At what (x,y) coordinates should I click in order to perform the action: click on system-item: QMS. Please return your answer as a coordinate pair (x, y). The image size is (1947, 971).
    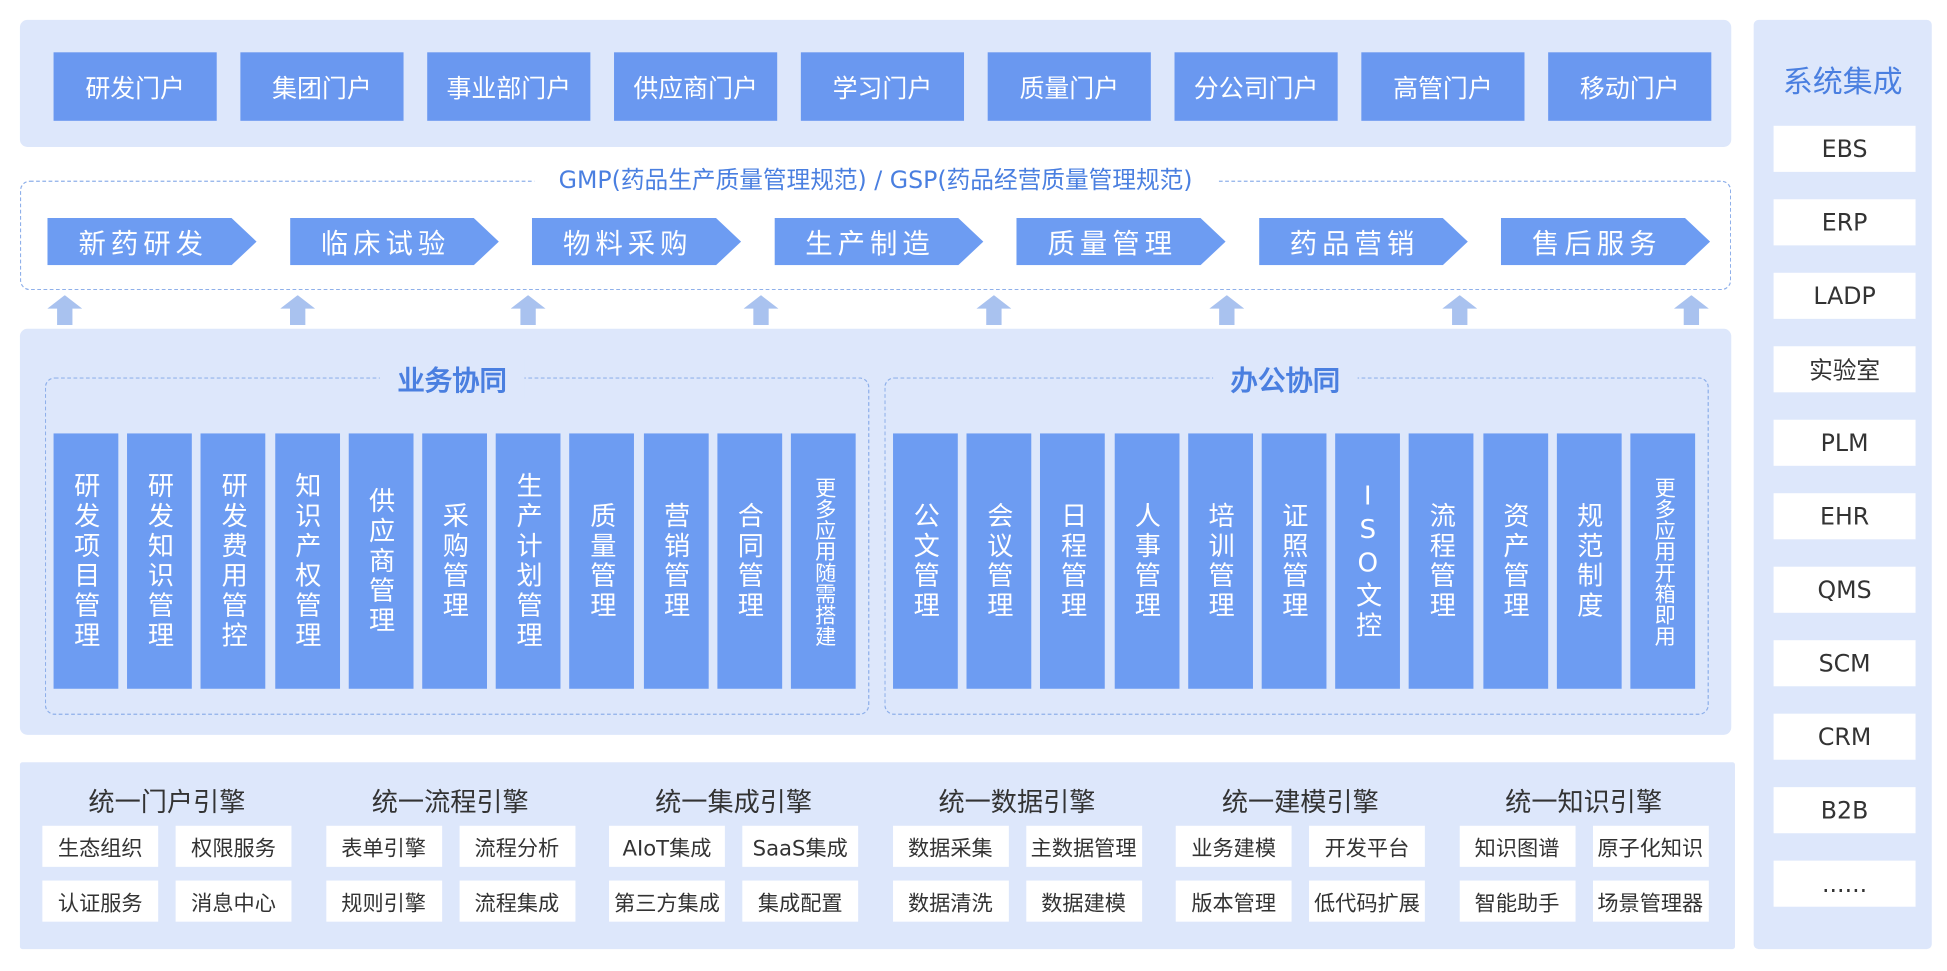
    Looking at the image, I should click on (1844, 589).